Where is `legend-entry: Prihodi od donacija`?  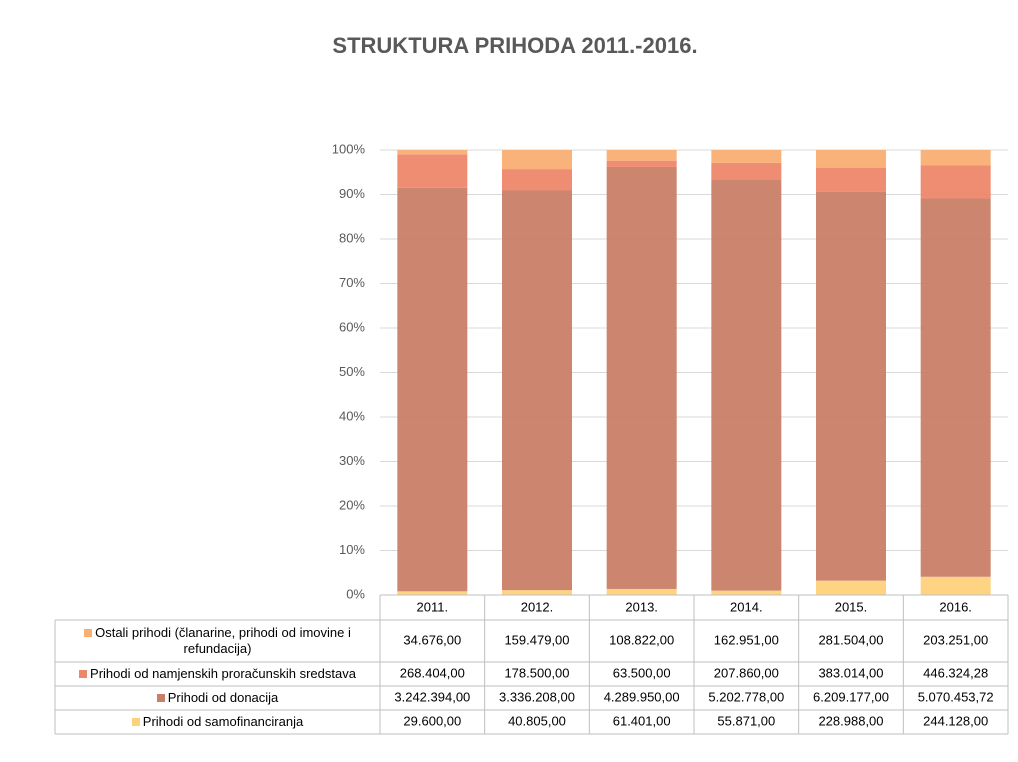
legend-entry: Prihodi od donacija is located at coordinates (217, 698).